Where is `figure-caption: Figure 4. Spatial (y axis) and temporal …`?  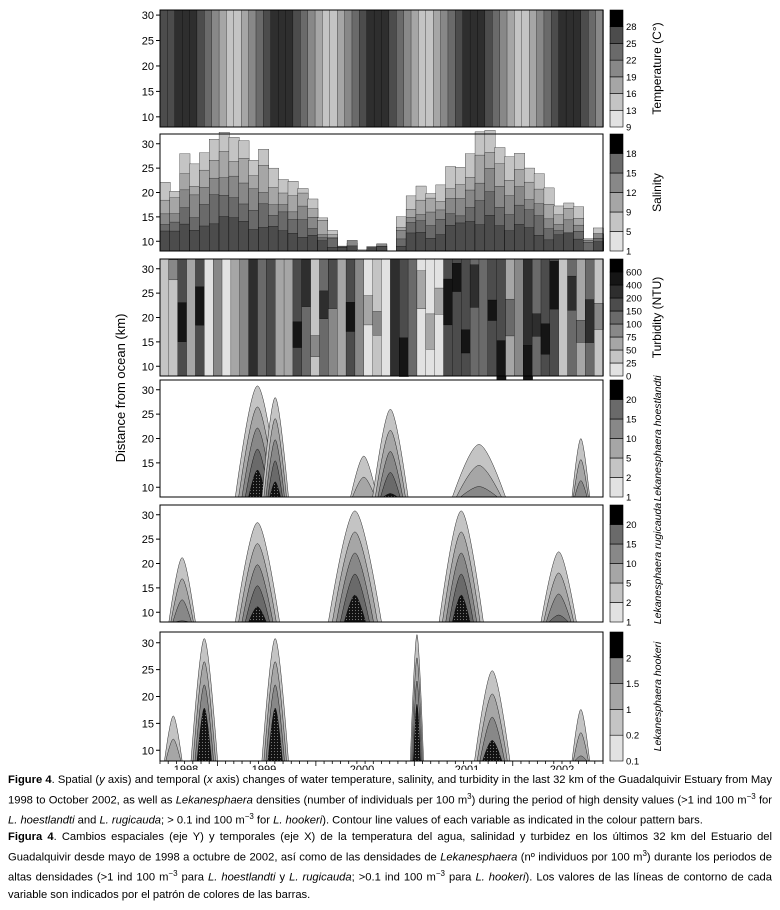 figure-caption: Figure 4. Spatial (y axis) and temporal … is located at coordinates (390, 837).